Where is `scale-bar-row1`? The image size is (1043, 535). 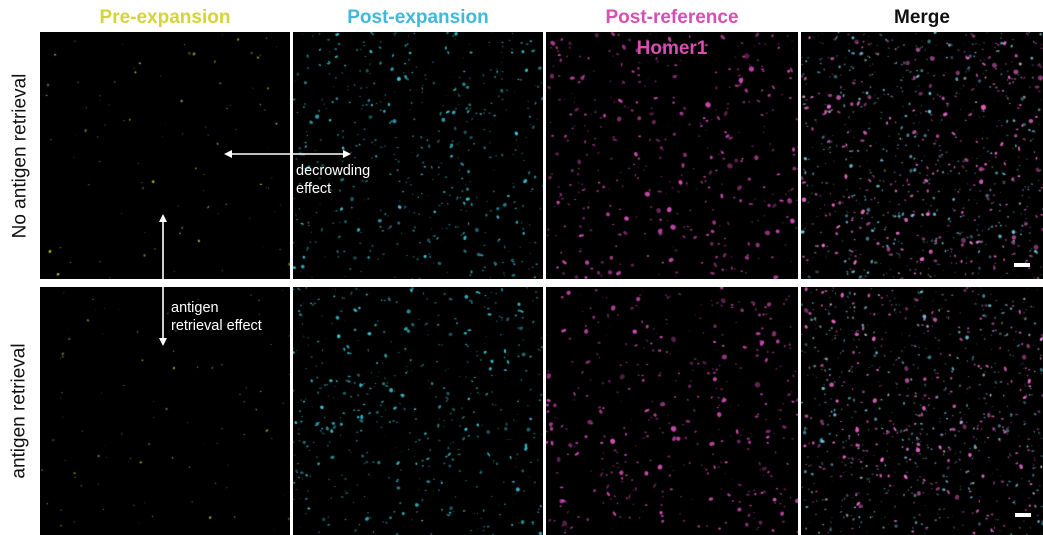
scale-bar-row1 is located at coordinates (1022, 265).